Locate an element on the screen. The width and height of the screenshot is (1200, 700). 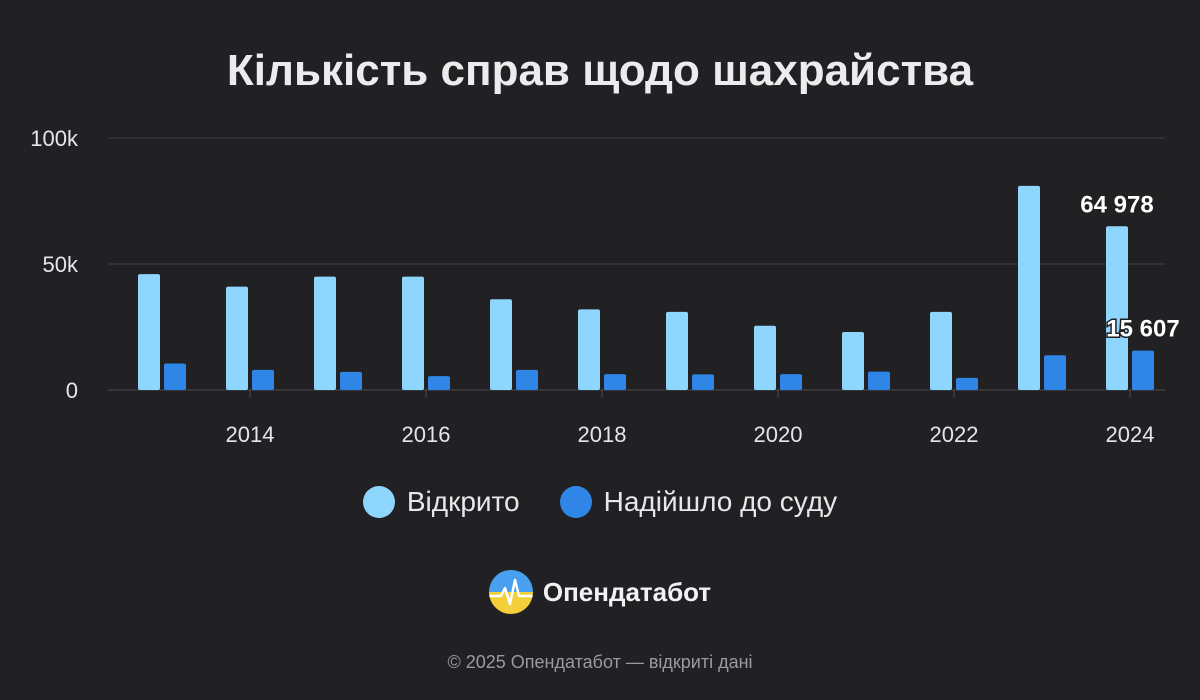
legend-swatch-to-court is located at coordinates (575, 502).